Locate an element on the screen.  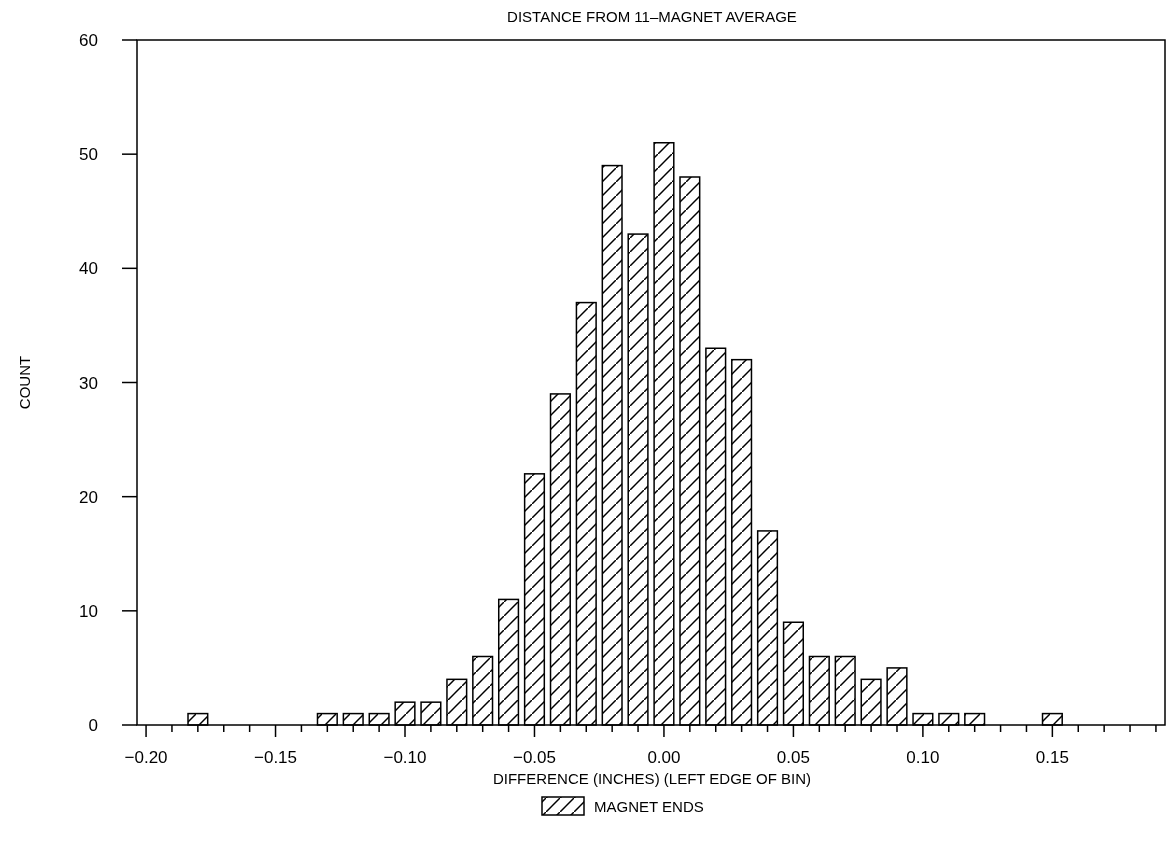
y-tick-label: 50 is located at coordinates (88, 155).